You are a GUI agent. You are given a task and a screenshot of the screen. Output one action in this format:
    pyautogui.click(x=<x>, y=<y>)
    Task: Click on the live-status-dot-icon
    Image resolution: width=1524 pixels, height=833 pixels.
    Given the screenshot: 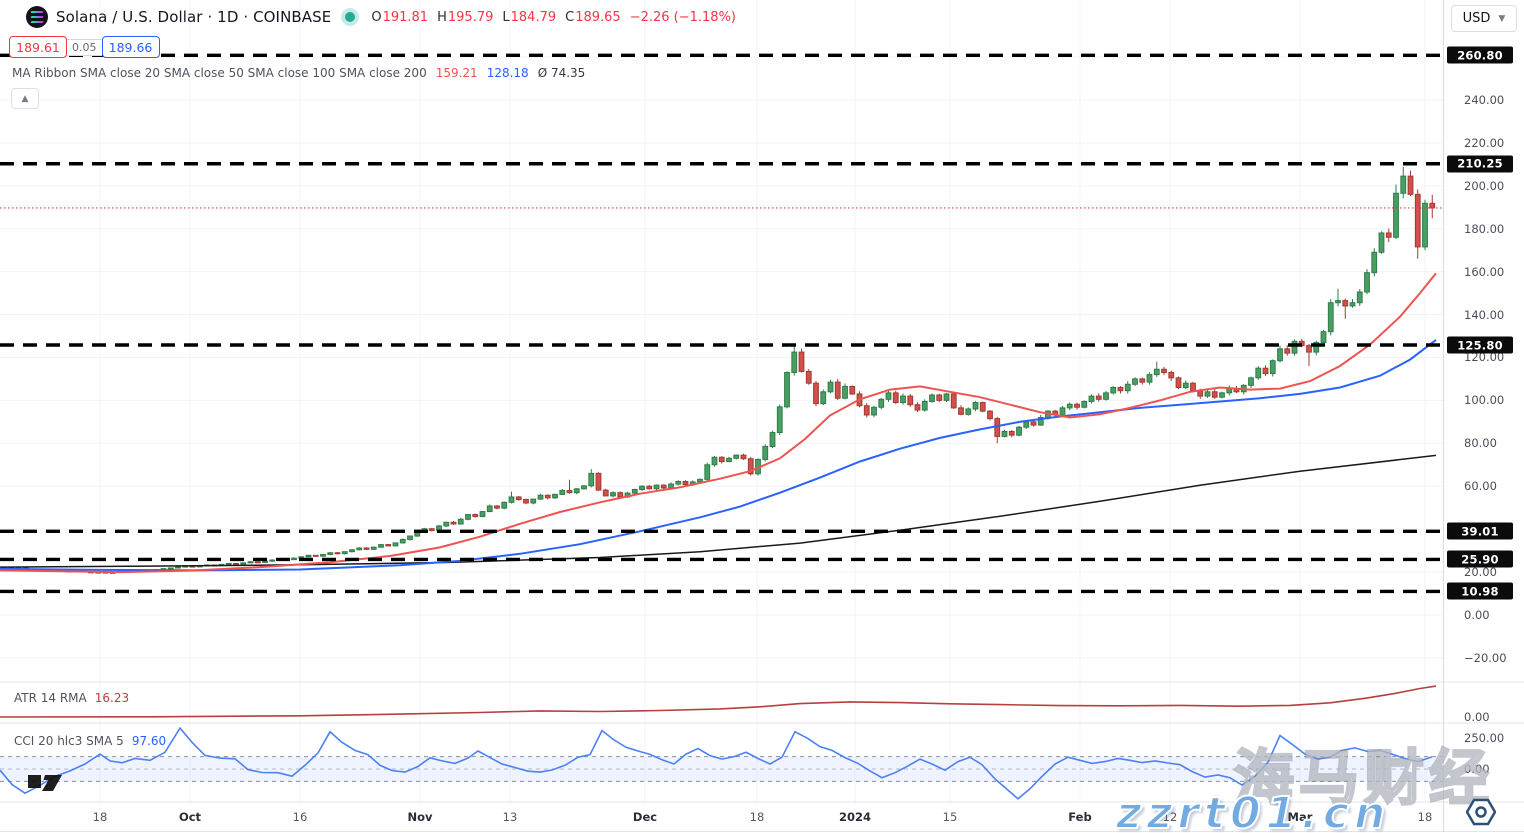 What is the action you would take?
    pyautogui.click(x=350, y=17)
    